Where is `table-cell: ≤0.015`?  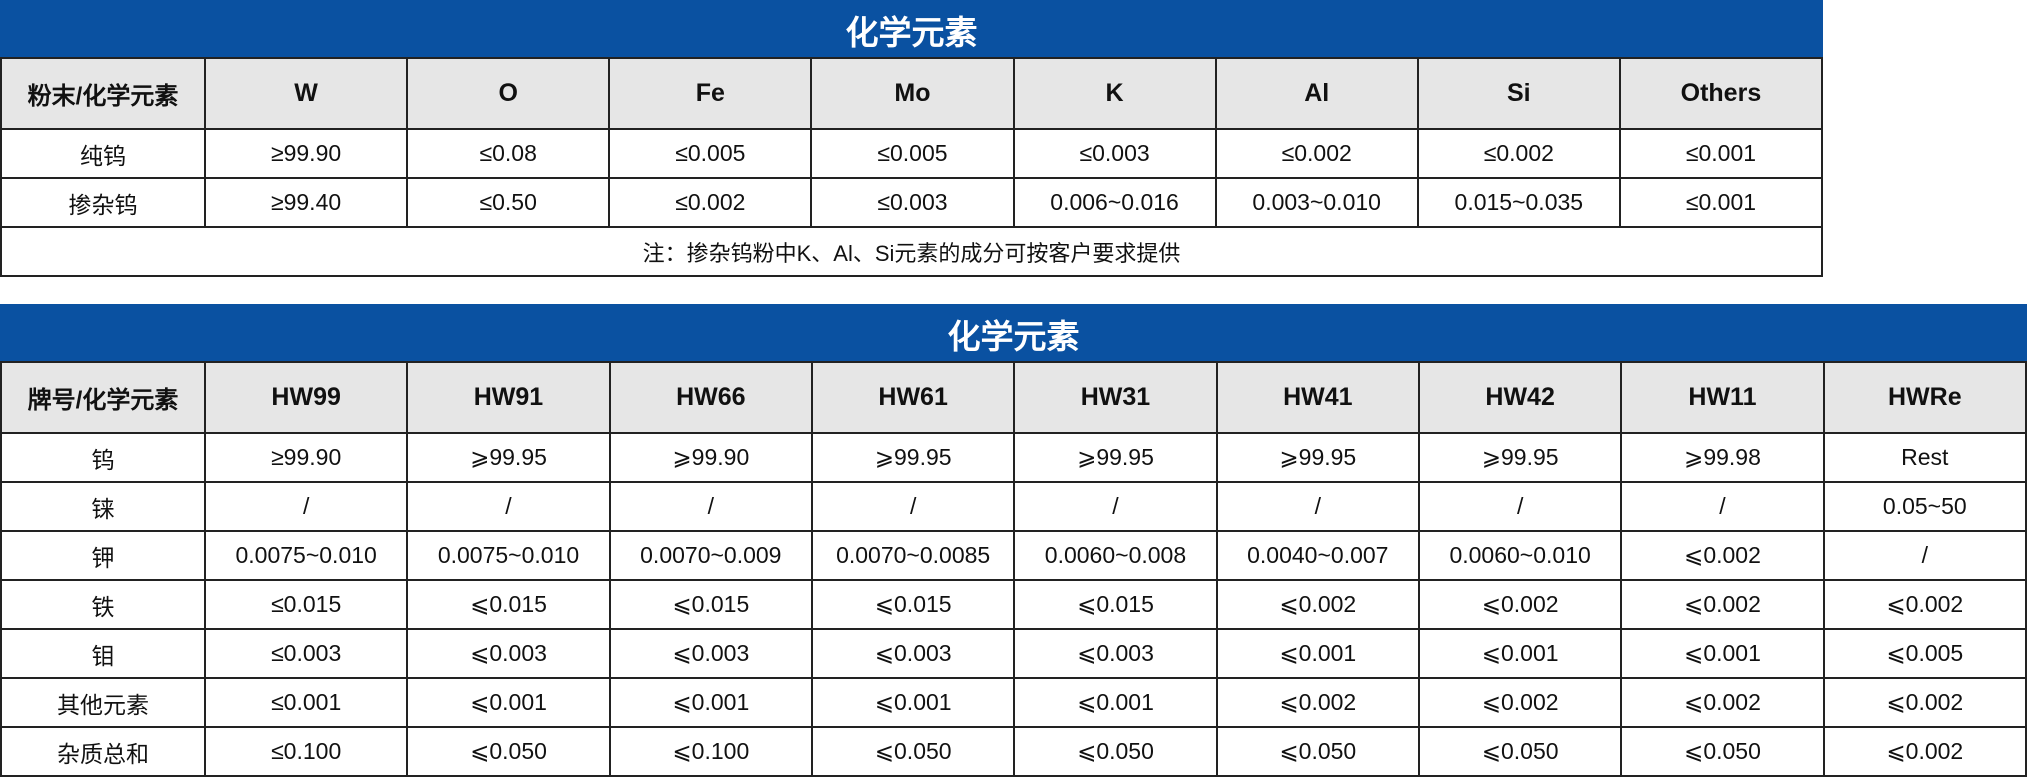
table-cell: ≤0.015 is located at coordinates (306, 604).